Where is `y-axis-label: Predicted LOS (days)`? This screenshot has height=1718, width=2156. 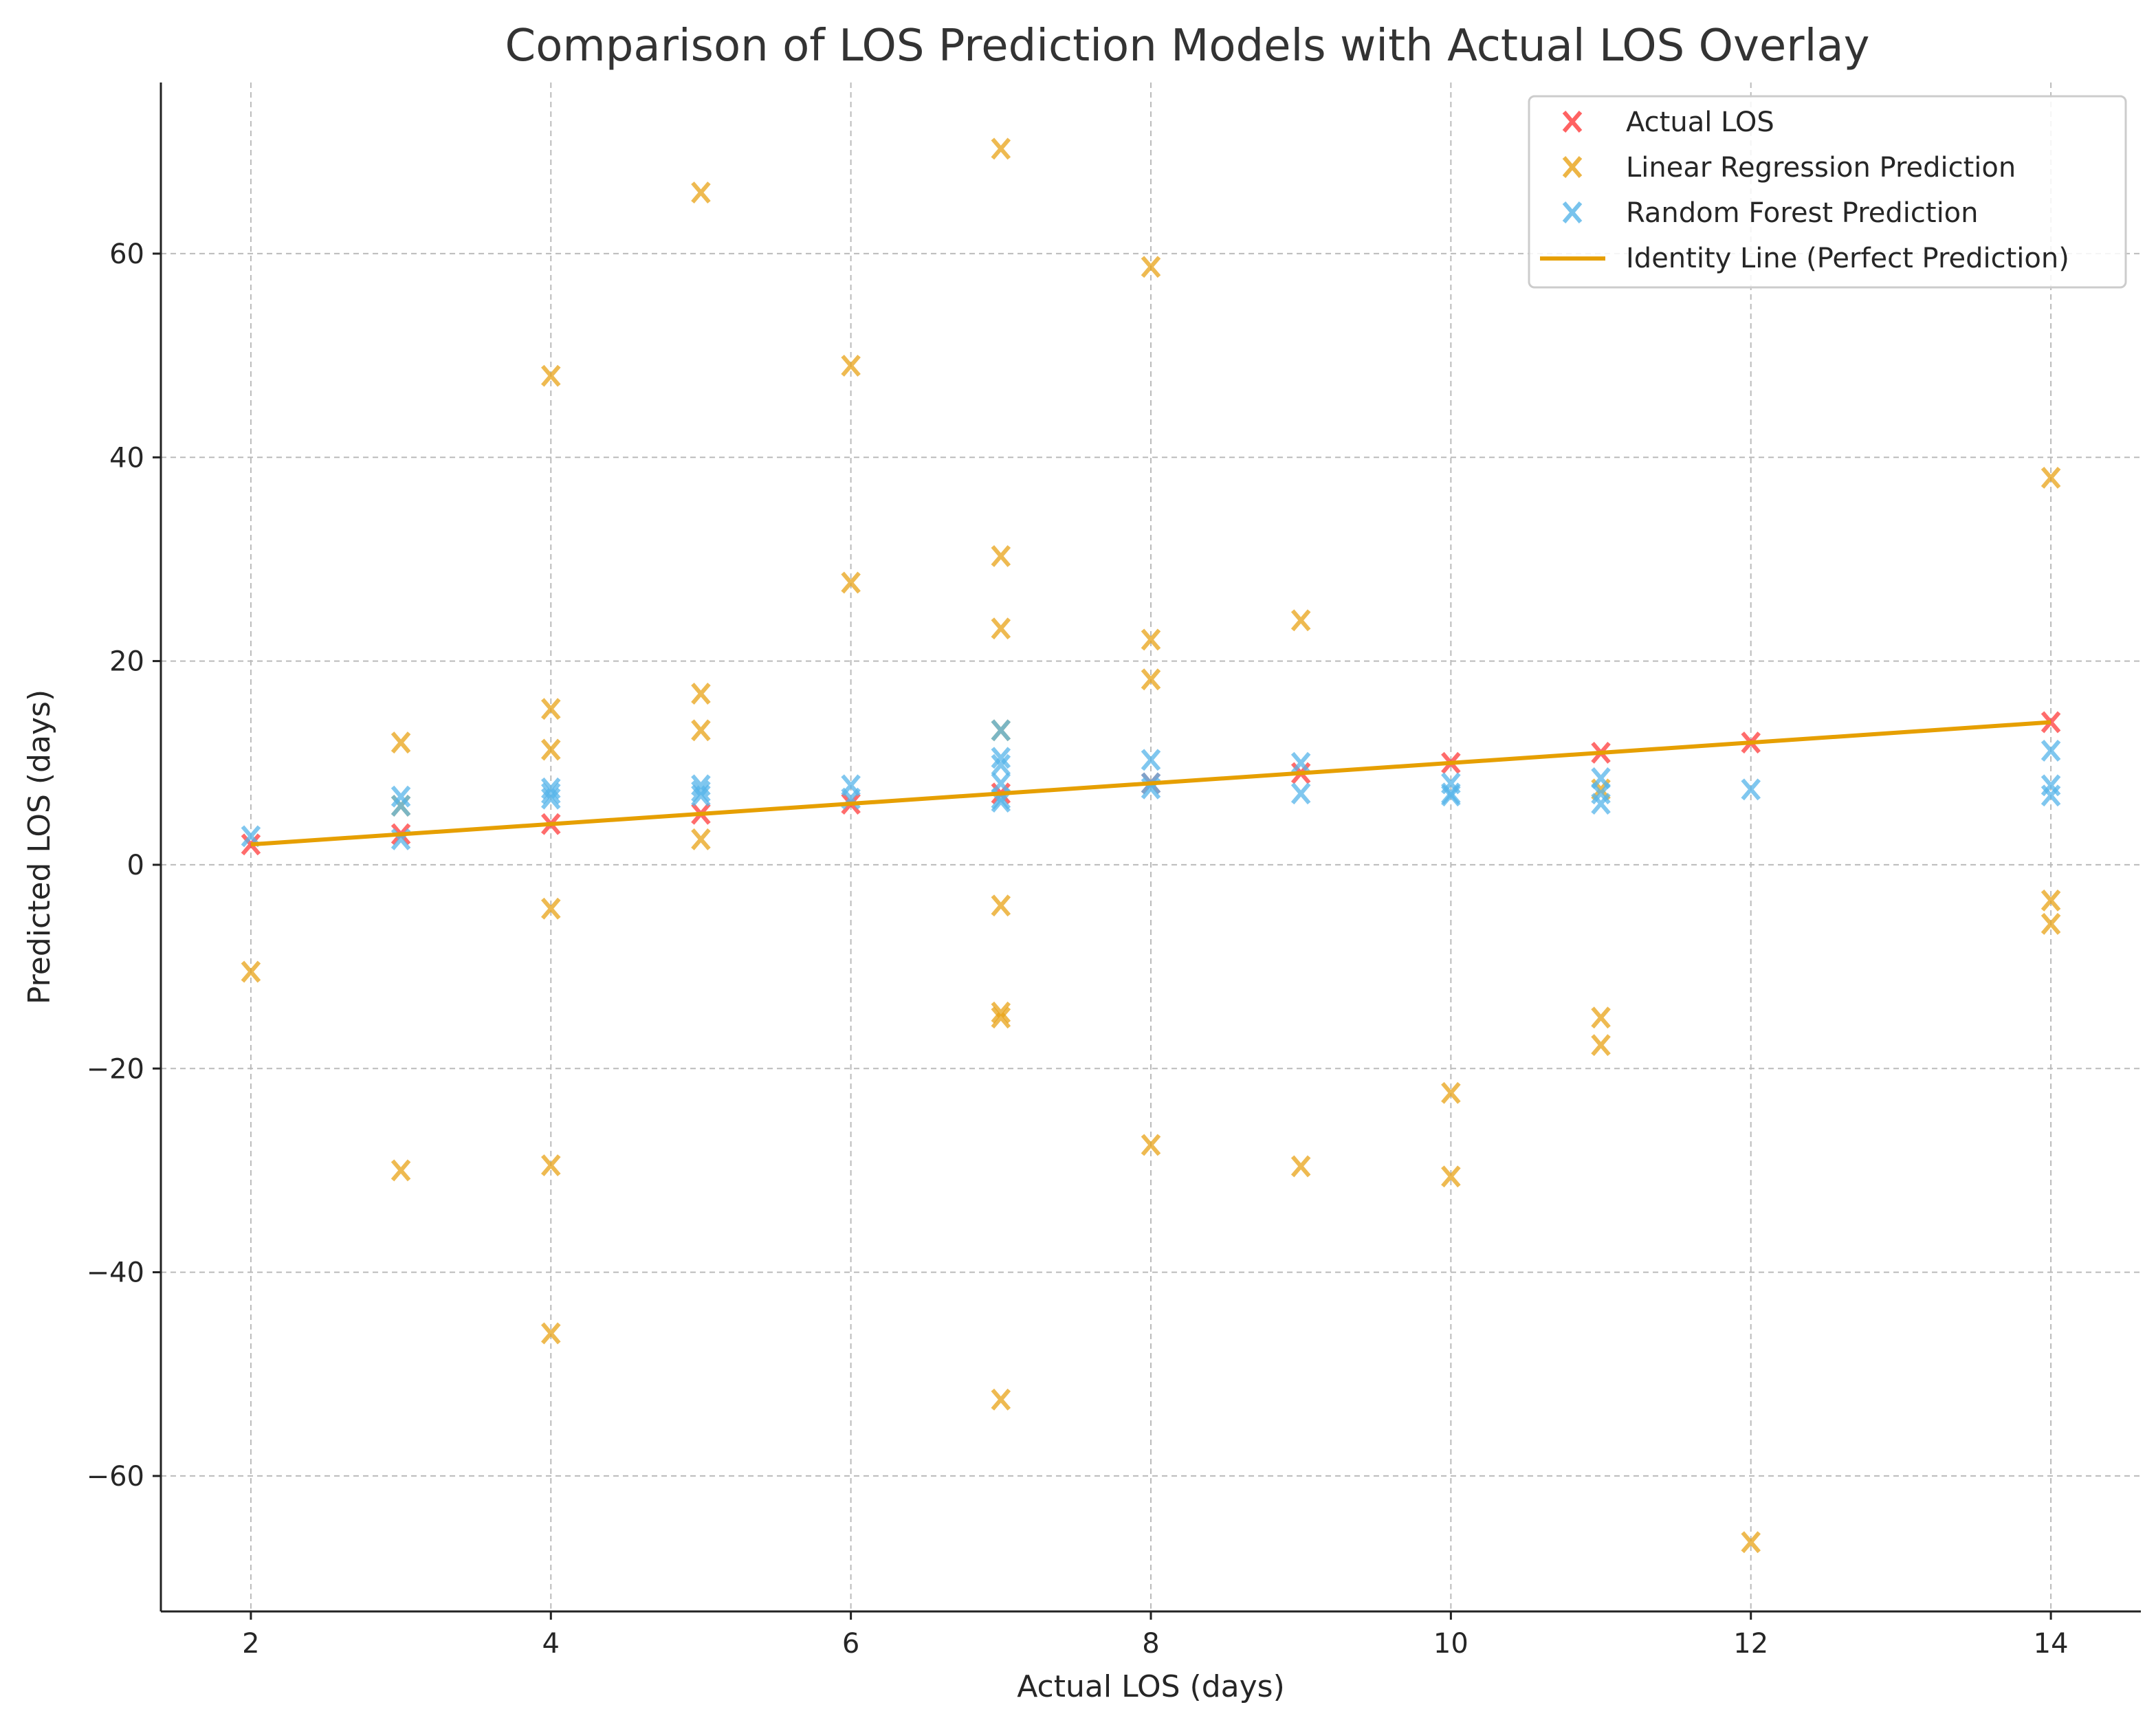 y-axis-label: Predicted LOS (days) is located at coordinates (39, 847).